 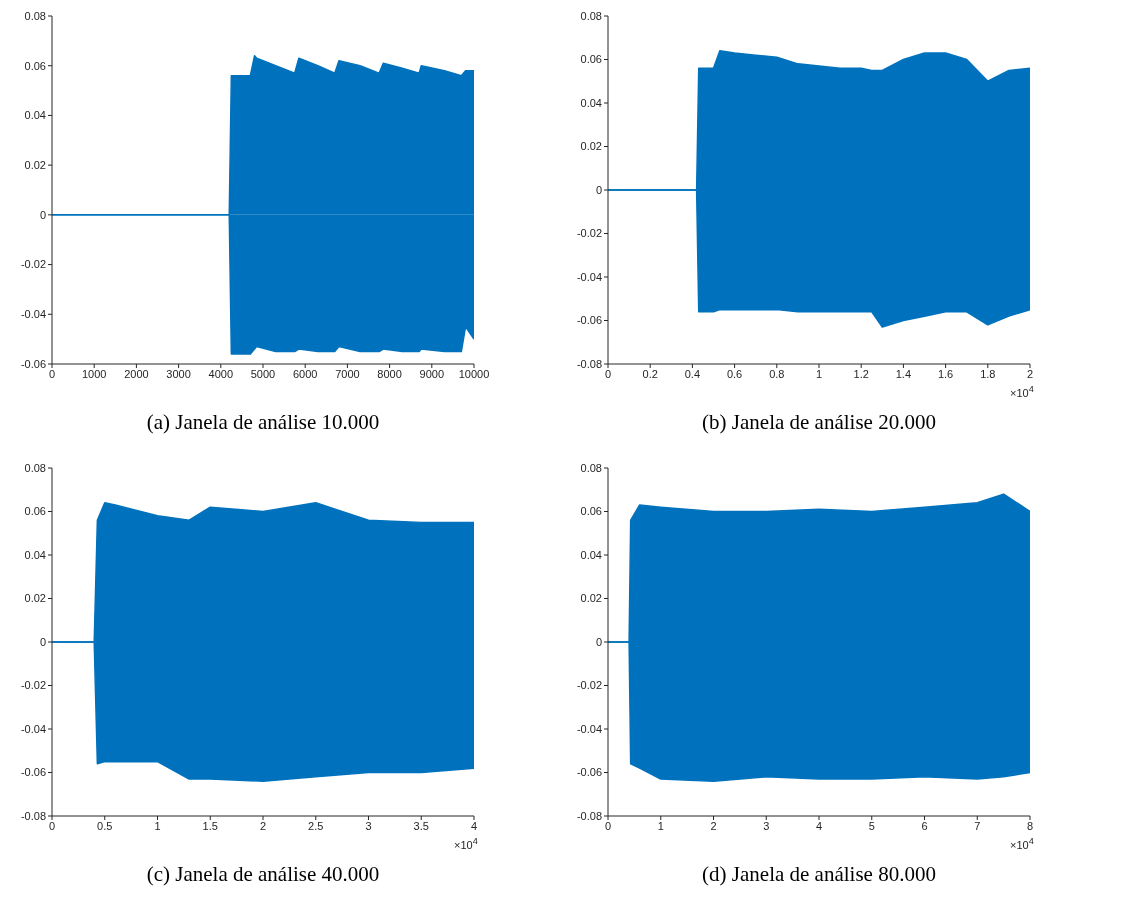 I want to click on x-tick-label: 1.2, so click(x=861, y=373).